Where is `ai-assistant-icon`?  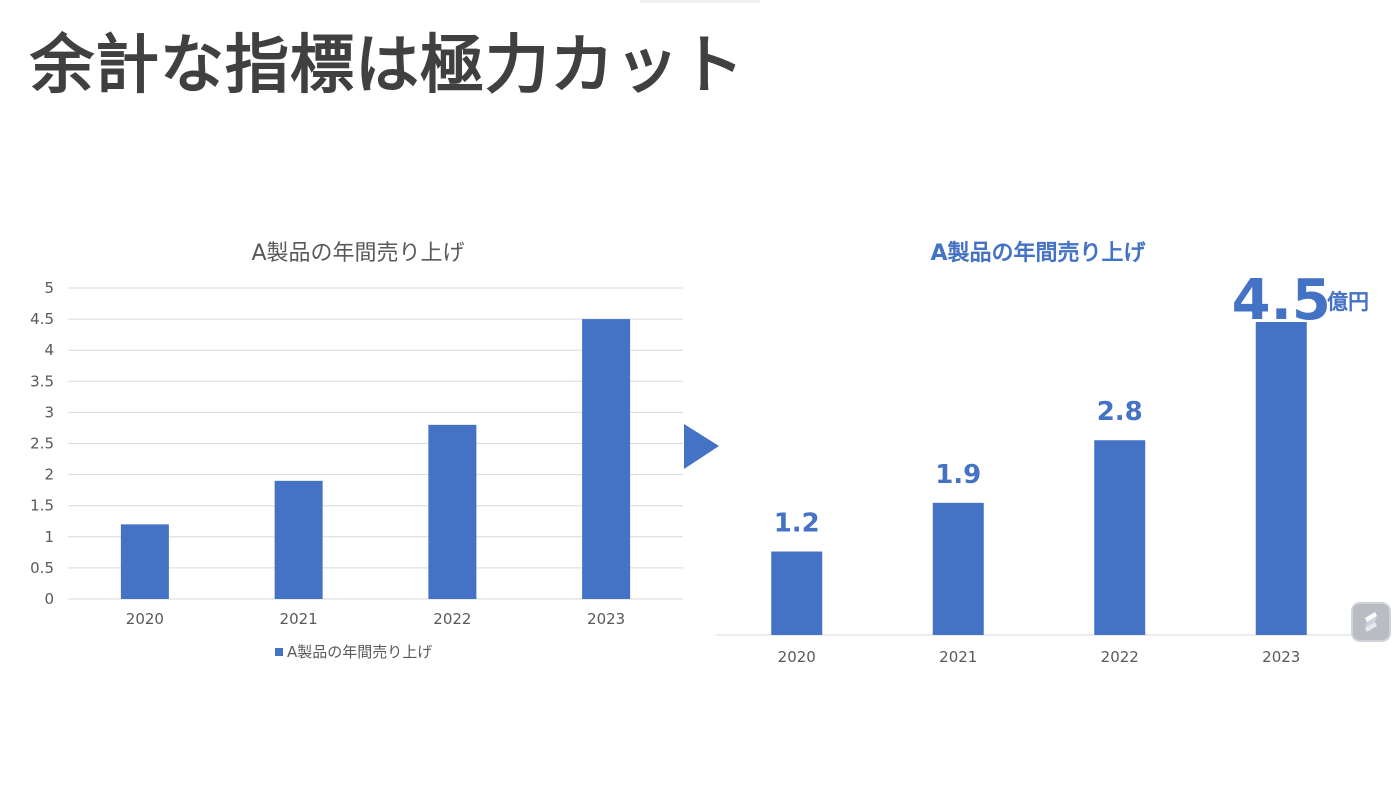 ai-assistant-icon is located at coordinates (1371, 622).